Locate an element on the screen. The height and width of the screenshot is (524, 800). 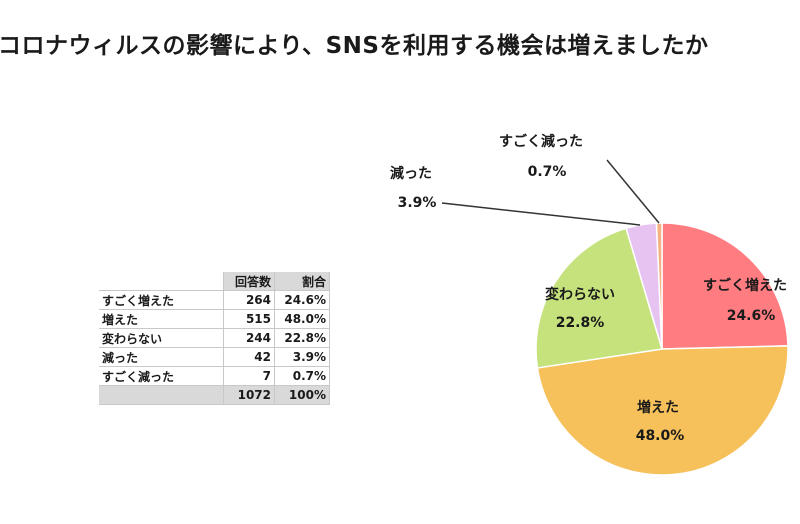
table-cell-count: 244 is located at coordinates (249, 338).